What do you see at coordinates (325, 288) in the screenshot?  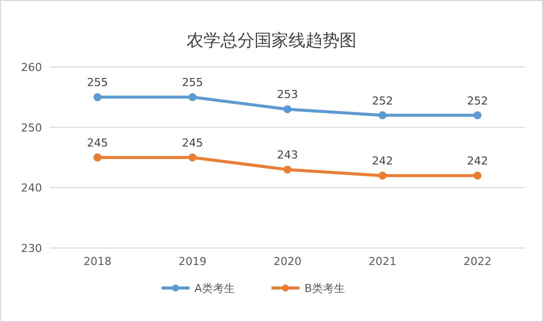 I see `legend-label: B类考生` at bounding box center [325, 288].